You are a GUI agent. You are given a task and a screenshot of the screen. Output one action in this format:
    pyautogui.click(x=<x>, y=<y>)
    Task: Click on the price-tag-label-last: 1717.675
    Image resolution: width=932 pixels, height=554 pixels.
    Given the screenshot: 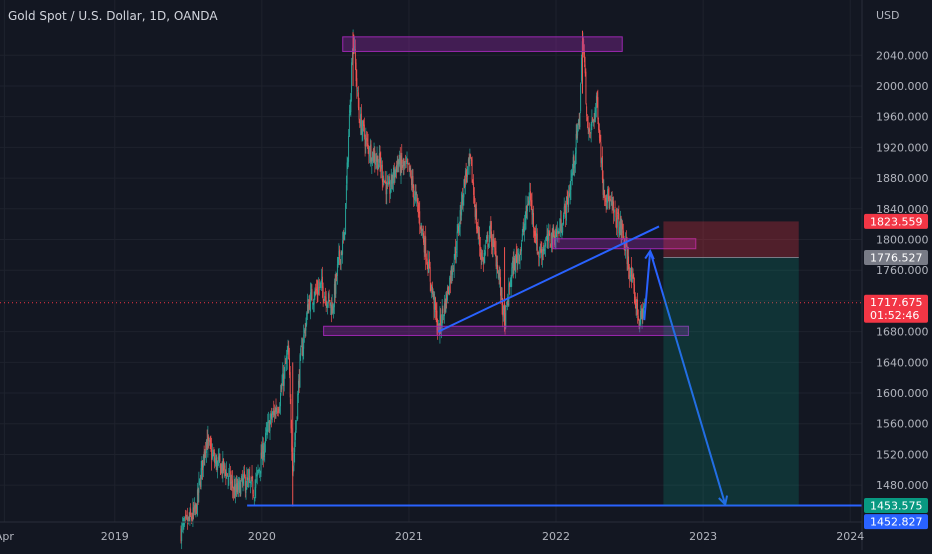 What is the action you would take?
    pyautogui.click(x=896, y=302)
    